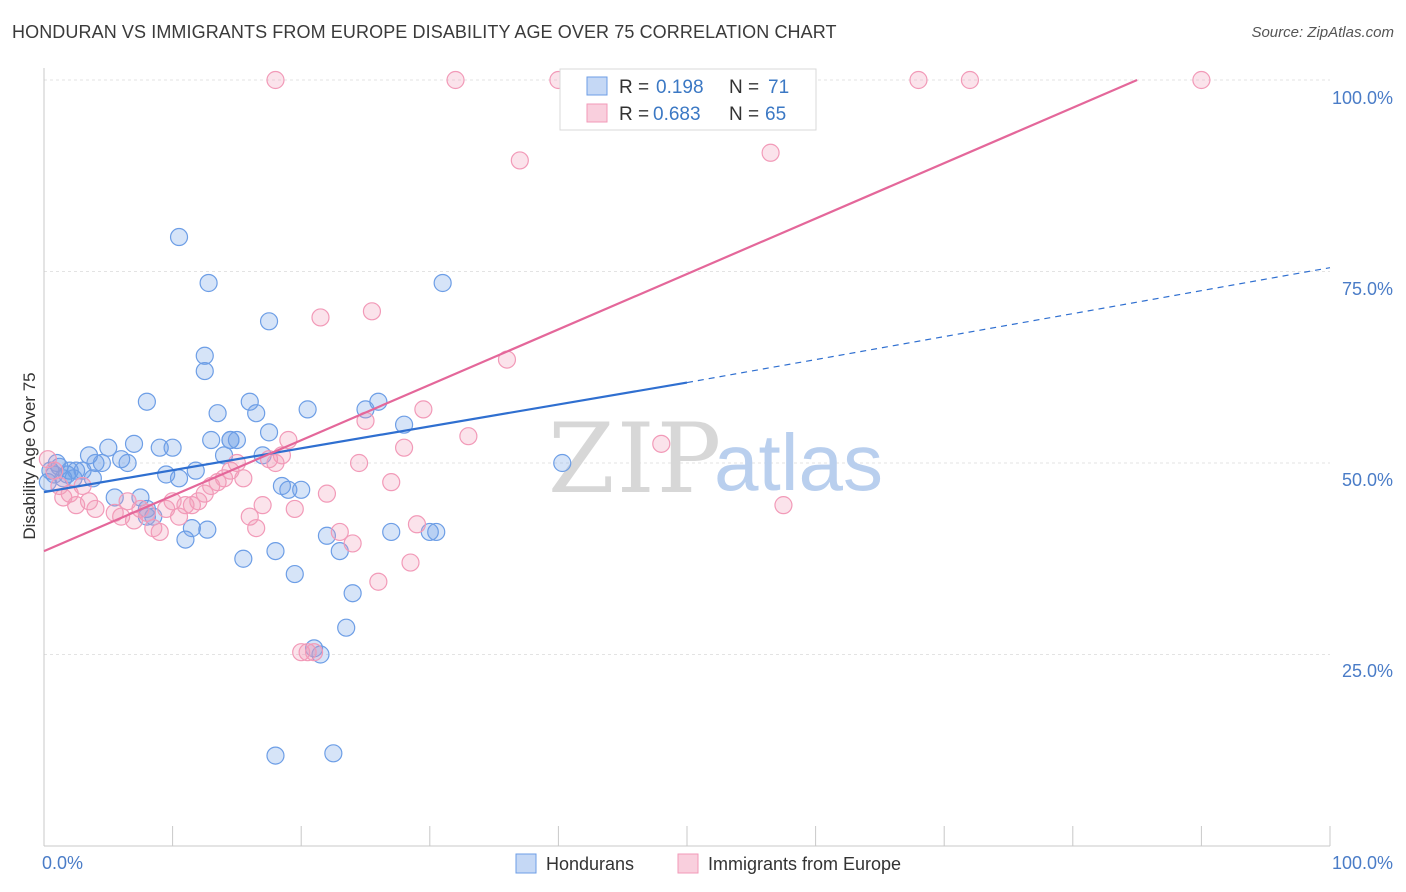 The width and height of the screenshot is (1406, 892). Describe the element at coordinates (29, 455) in the screenshot. I see `y-axis-label: Disability Age Over 75` at that location.